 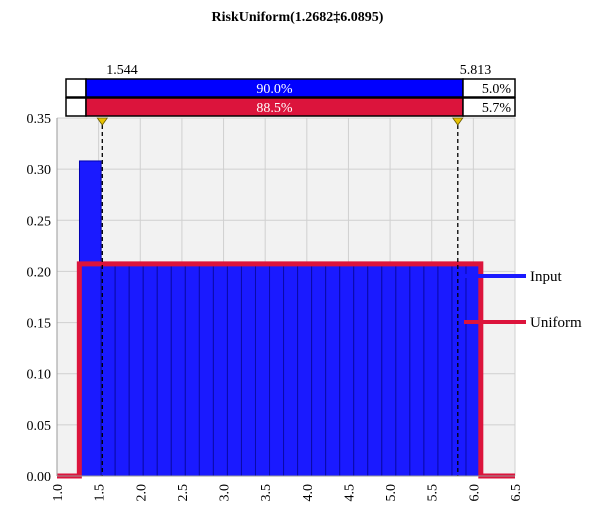 I want to click on x-tick-label: 1.5, so click(x=100, y=493).